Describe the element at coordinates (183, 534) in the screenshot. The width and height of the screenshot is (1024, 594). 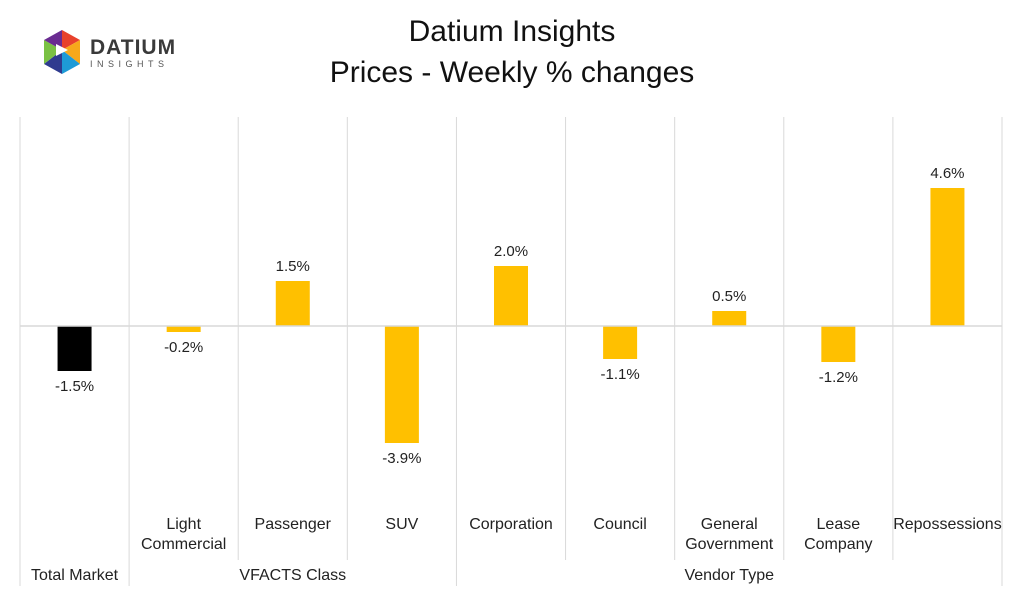
I see `category-label-1: Light Commercial` at that location.